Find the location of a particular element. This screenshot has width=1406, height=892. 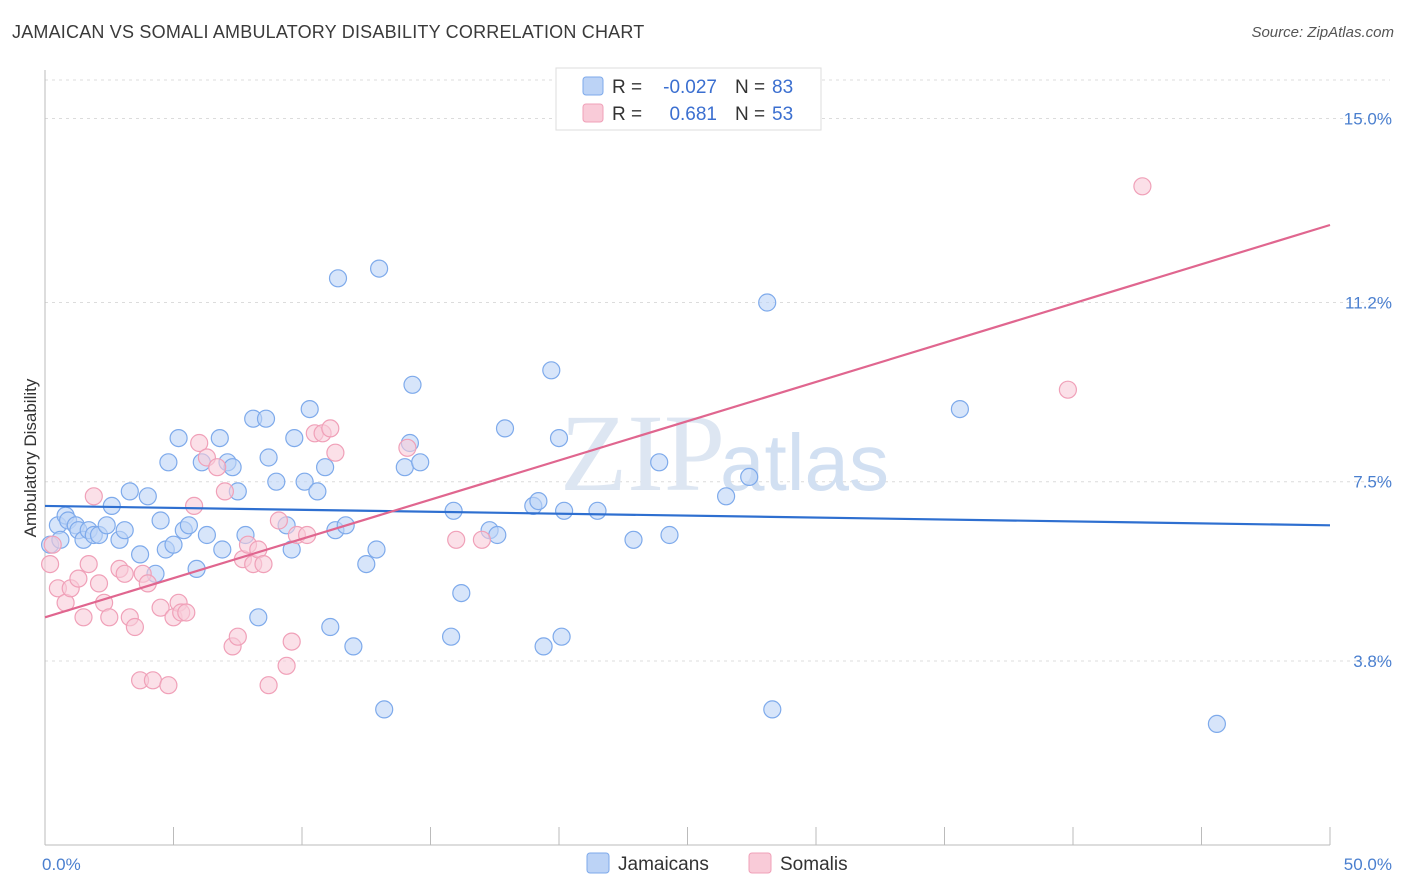

y-tick-label: 15.0% is located at coordinates (1368, 118).